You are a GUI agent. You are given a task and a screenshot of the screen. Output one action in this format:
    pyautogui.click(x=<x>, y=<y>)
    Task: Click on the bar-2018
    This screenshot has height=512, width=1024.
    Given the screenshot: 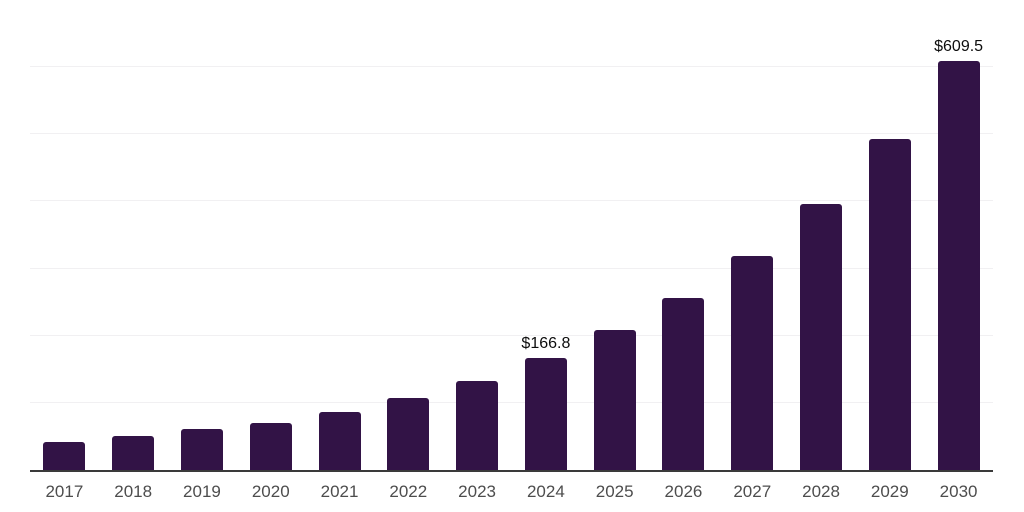 What is the action you would take?
    pyautogui.click(x=133, y=453)
    